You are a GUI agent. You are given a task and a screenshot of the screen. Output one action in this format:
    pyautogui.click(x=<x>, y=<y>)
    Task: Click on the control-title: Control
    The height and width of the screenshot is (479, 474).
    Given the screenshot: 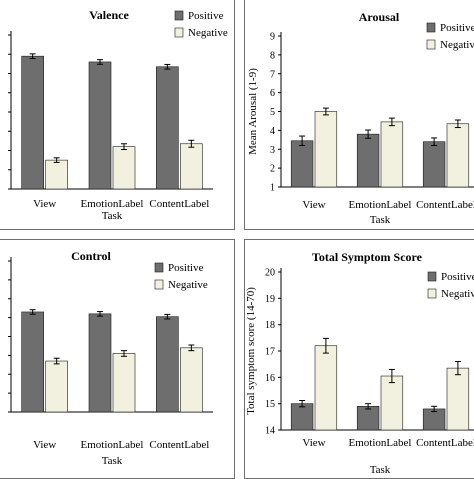 What is the action you would take?
    pyautogui.click(x=91, y=256)
    